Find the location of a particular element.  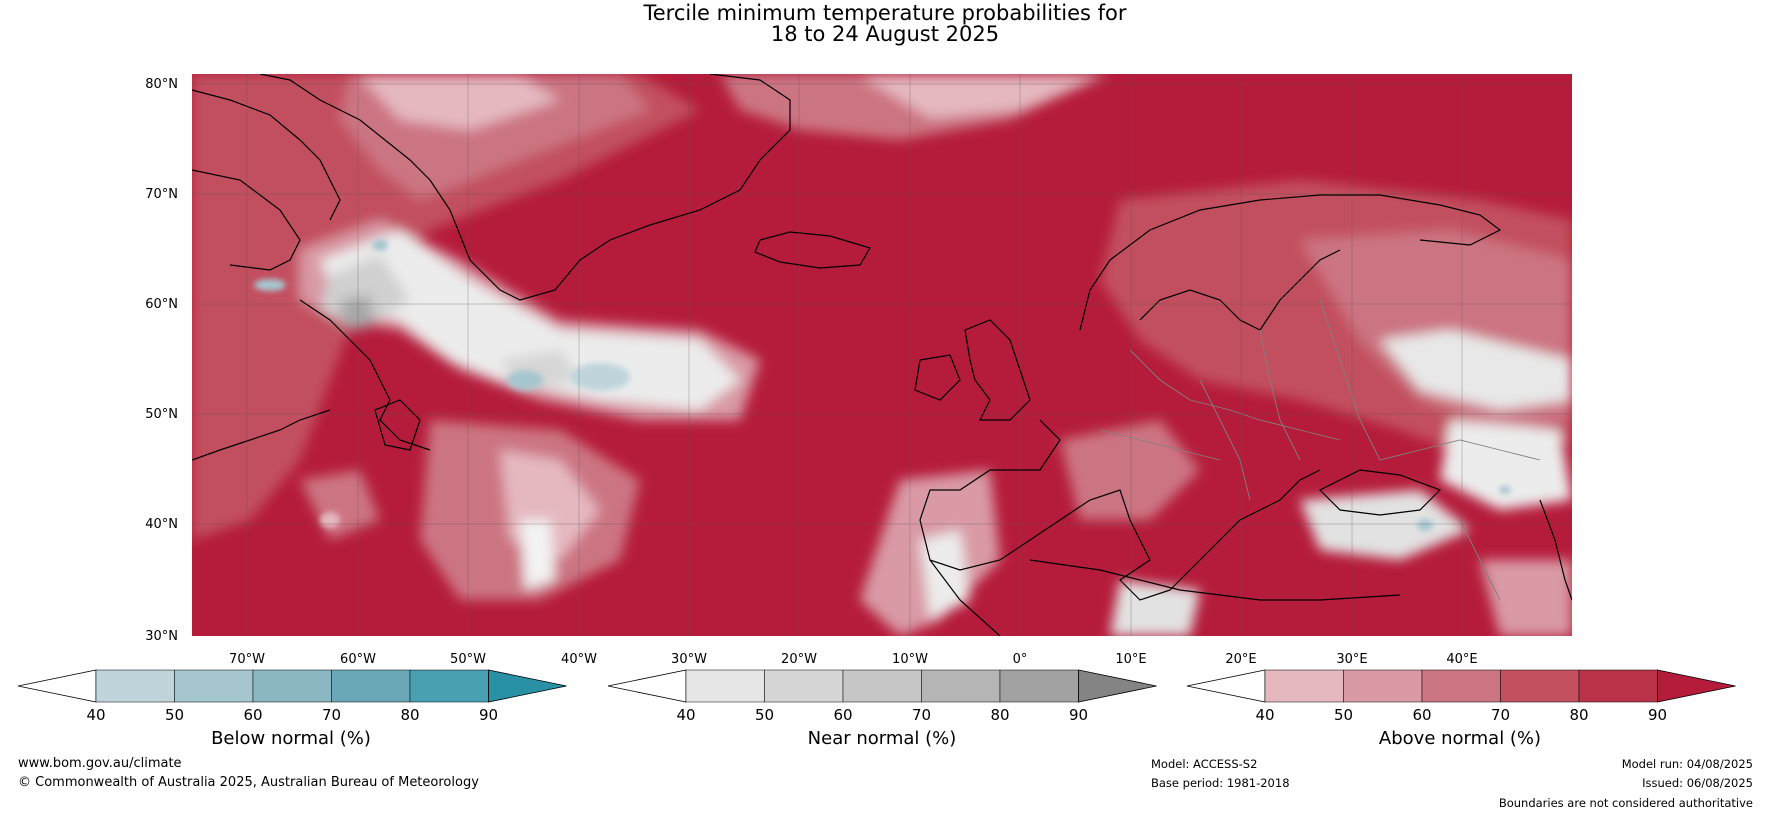

lon-label: 70°W is located at coordinates (247, 659).